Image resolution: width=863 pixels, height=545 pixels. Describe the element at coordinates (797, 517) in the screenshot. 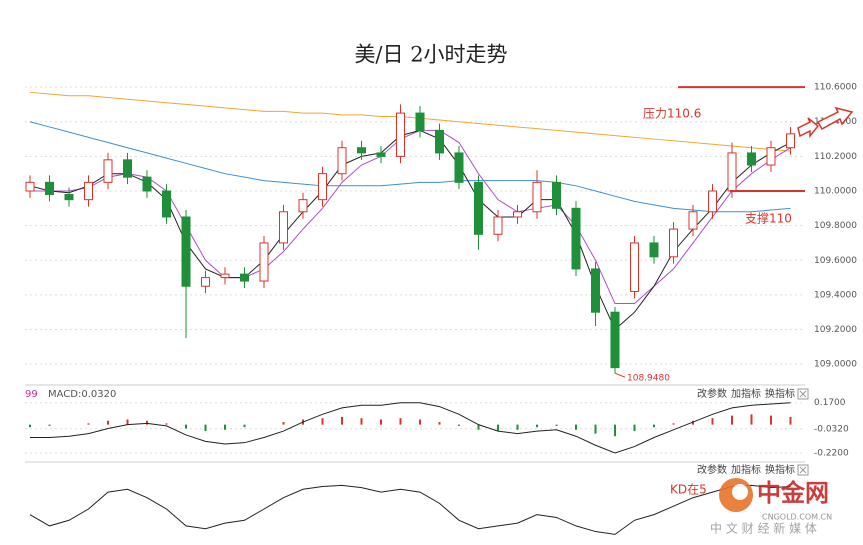

I see `domain: CNGOLD.COM.CN` at that location.